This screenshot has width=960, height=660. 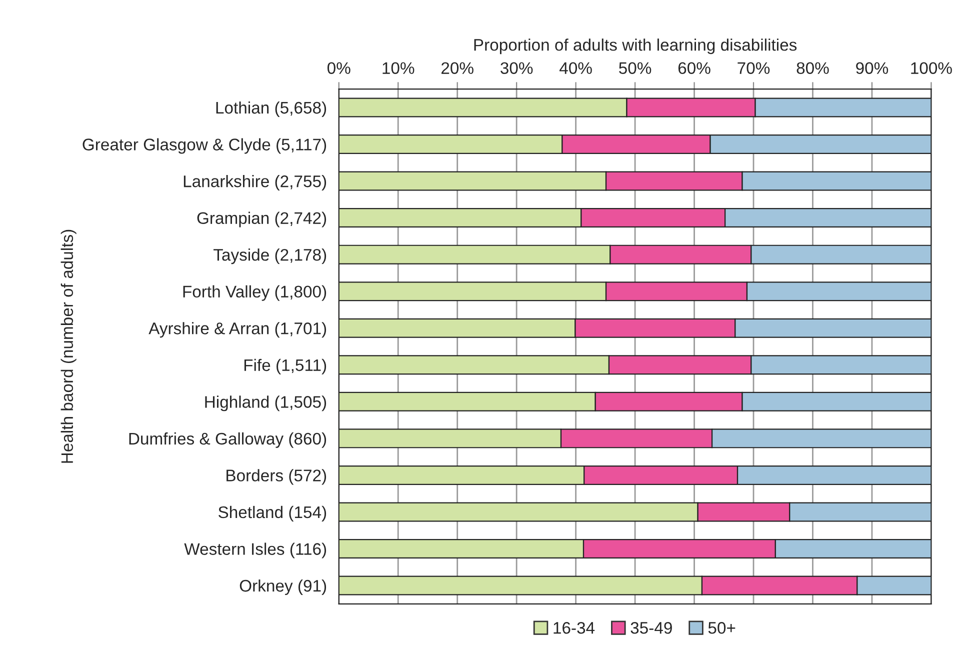 What do you see at coordinates (68, 346) in the screenshot?
I see `y-axis-title: Health baord (number of adults)` at bounding box center [68, 346].